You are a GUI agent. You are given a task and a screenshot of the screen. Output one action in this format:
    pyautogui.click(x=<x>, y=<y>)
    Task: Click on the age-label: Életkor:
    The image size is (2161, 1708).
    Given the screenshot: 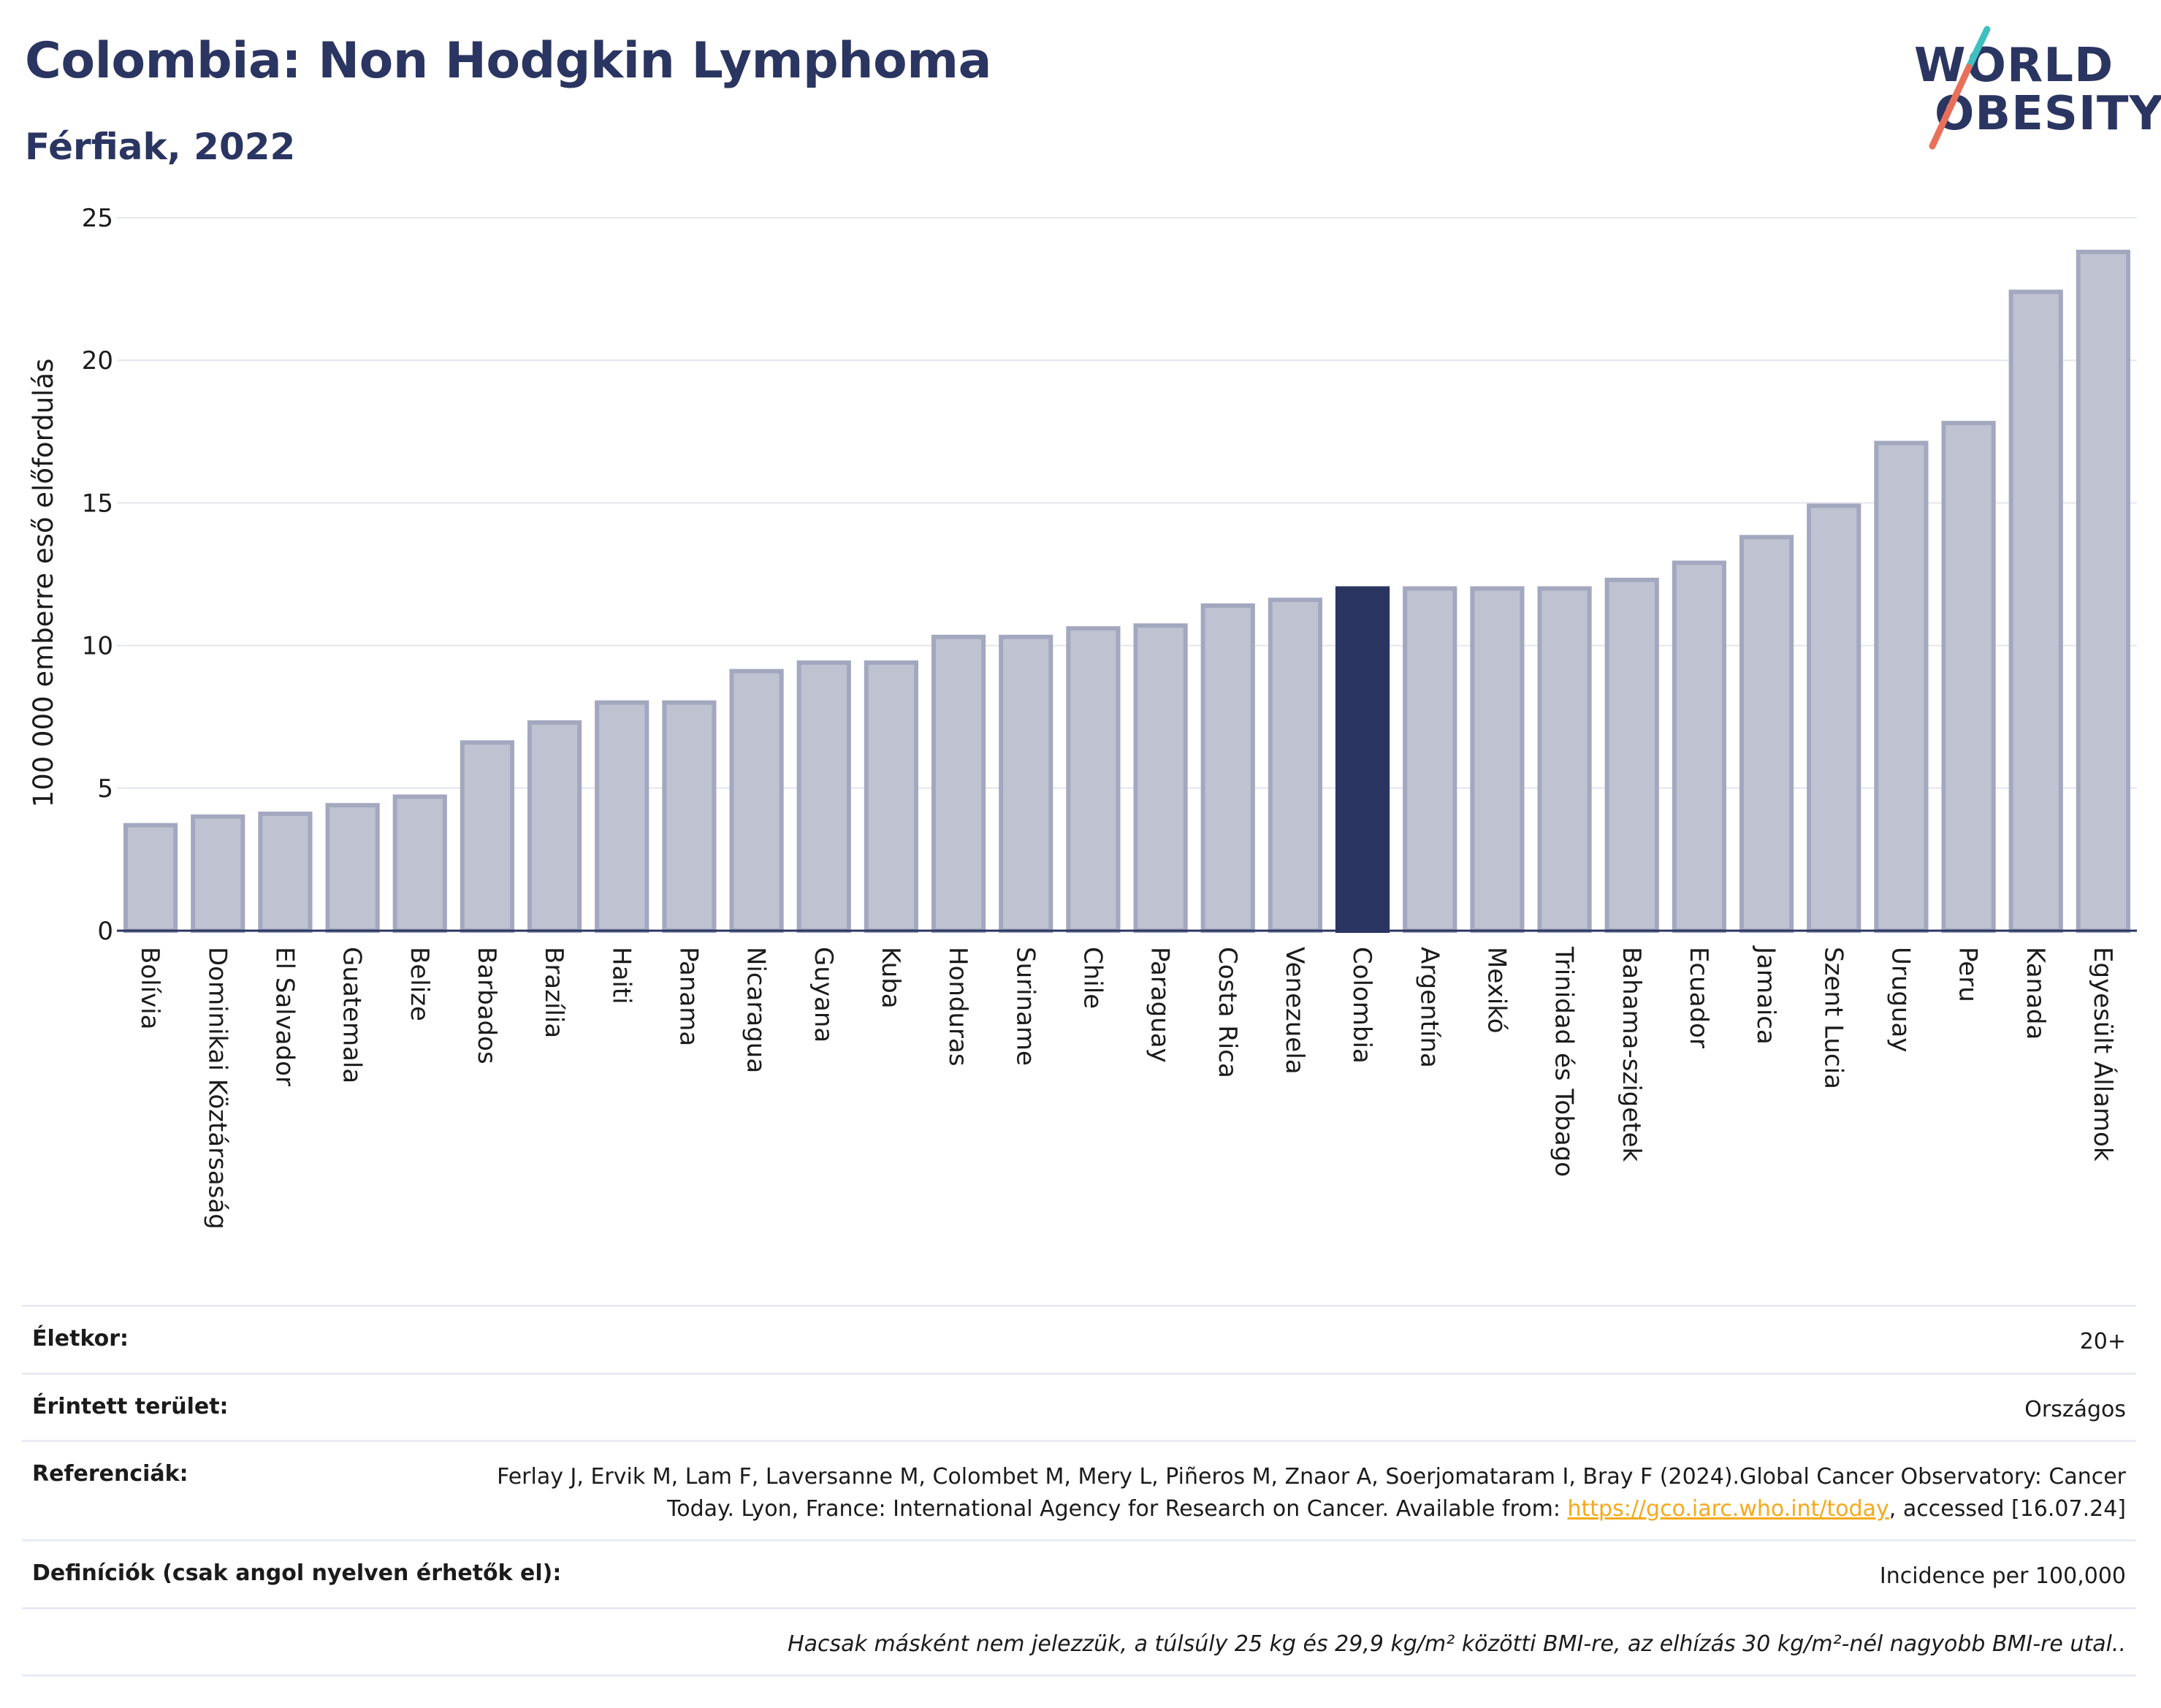 What is the action you would take?
    pyautogui.click(x=81, y=1338)
    